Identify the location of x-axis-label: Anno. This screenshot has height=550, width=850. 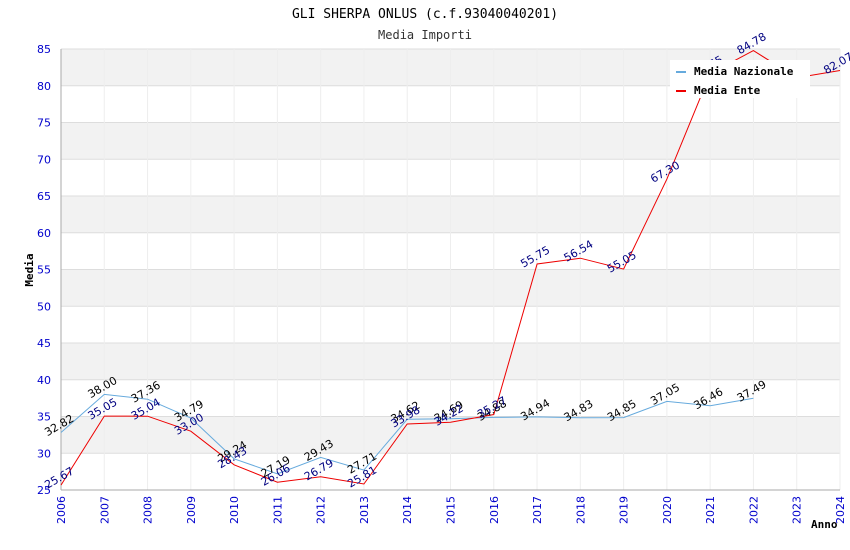
(824, 524).